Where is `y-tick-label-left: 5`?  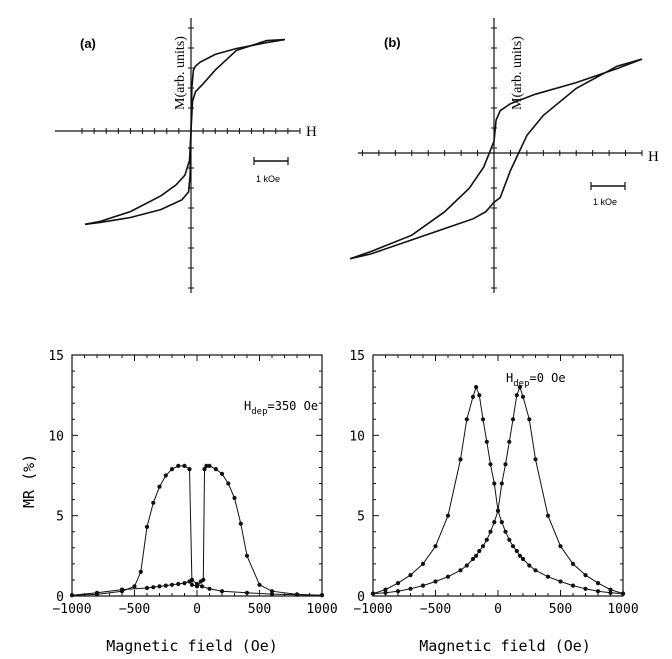
y-tick-label-left: 5 is located at coordinates (60, 517).